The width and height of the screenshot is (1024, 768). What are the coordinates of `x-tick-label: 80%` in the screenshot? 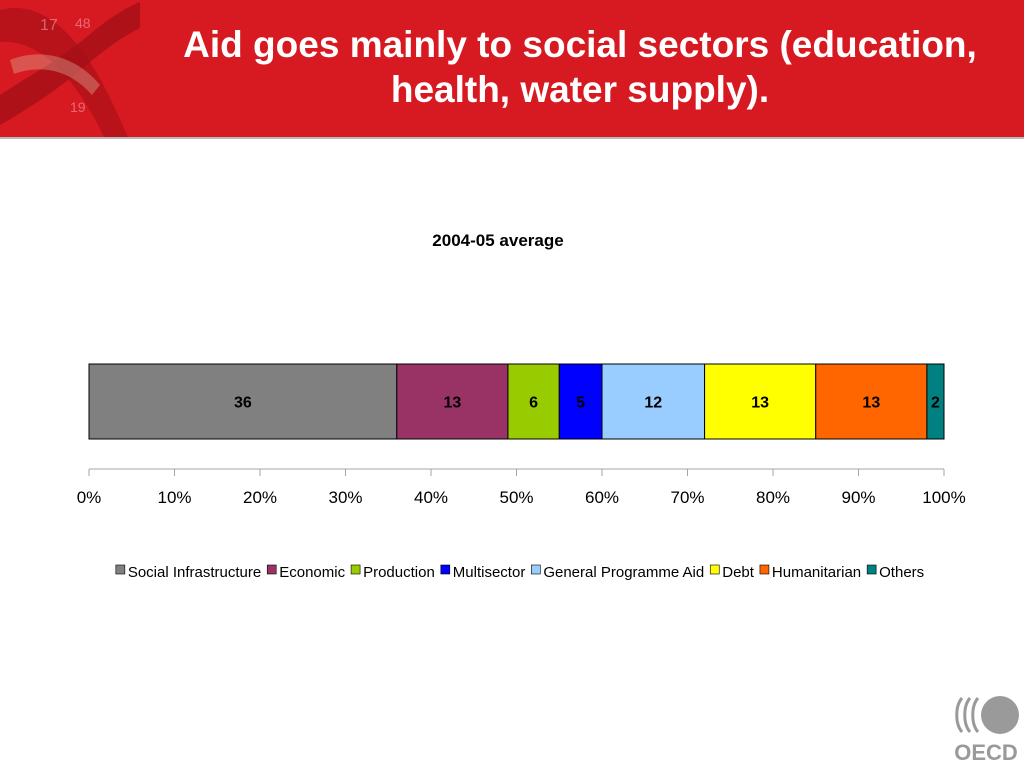 It's located at (773, 497).